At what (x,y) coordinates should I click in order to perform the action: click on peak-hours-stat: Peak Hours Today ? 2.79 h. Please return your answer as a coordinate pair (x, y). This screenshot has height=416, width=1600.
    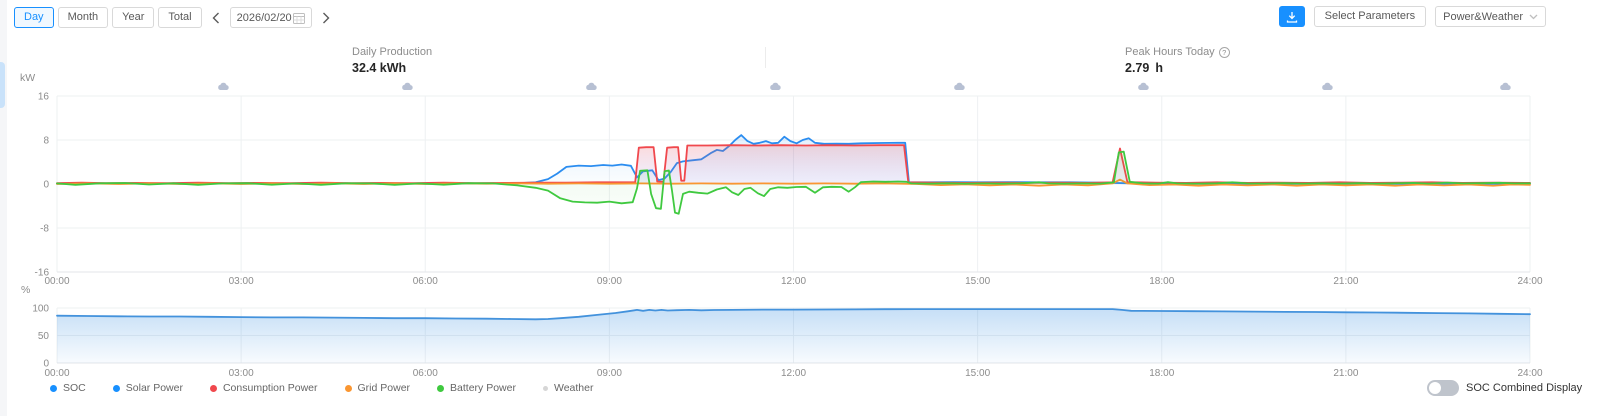
    Looking at the image, I should click on (1177, 60).